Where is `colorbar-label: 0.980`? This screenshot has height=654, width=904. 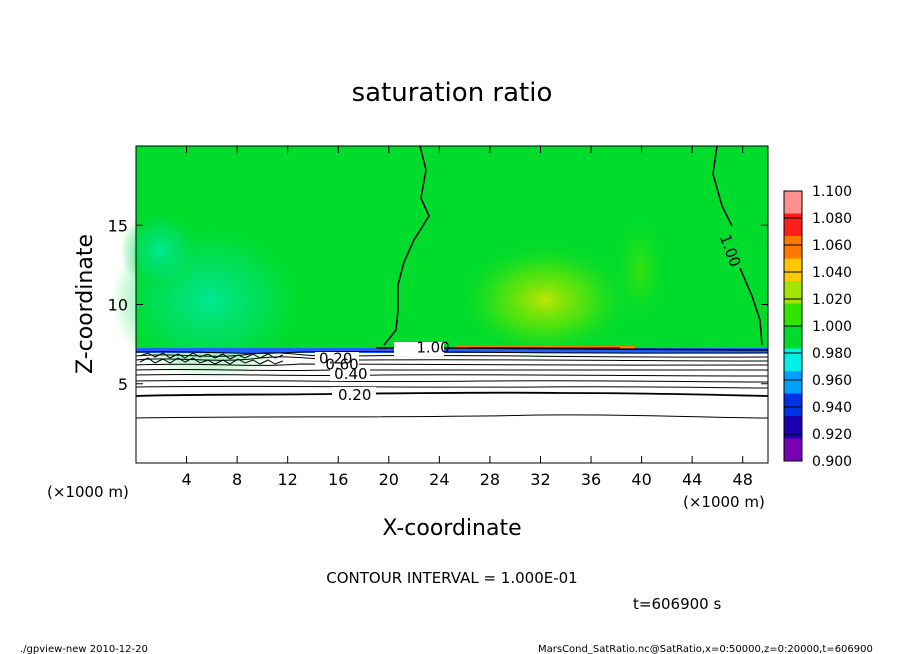 colorbar-label: 0.980 is located at coordinates (832, 354).